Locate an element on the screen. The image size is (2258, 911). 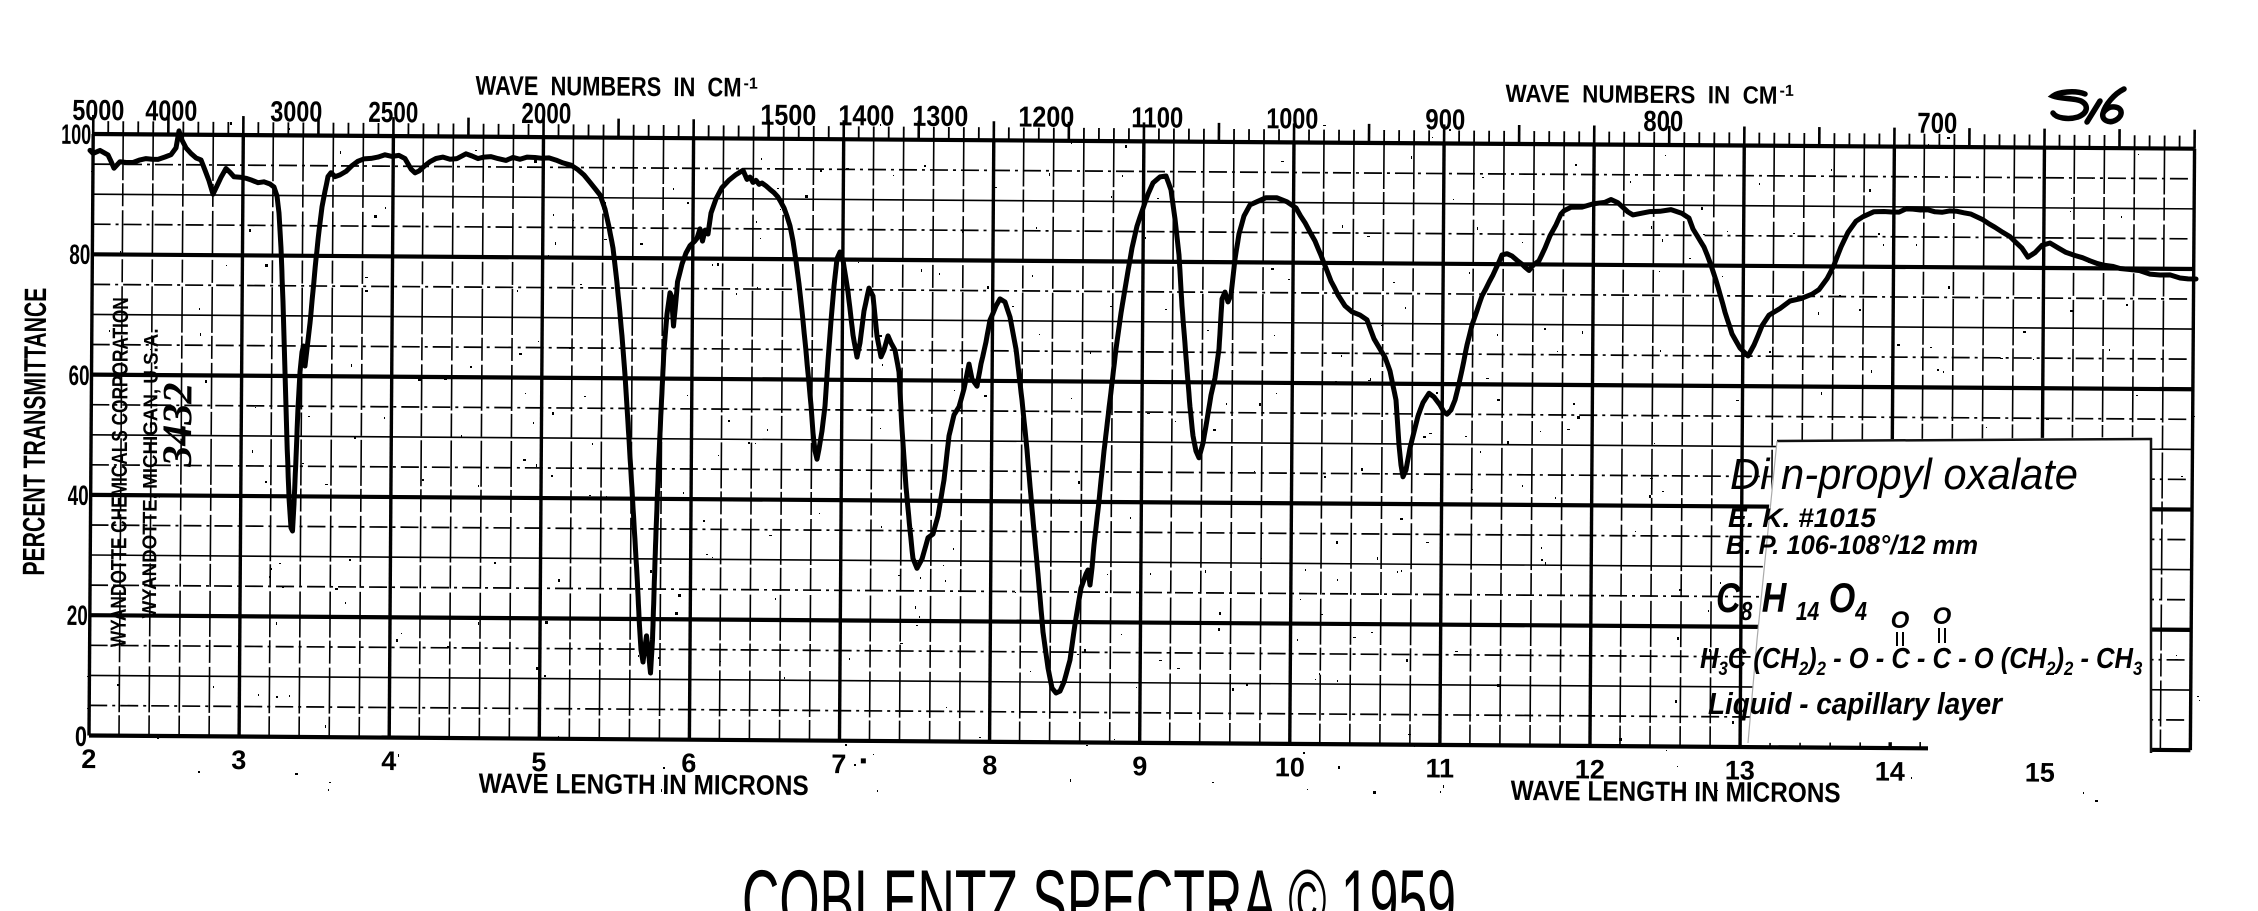
svg-text: C8 H 14 O4 is located at coordinates (1791, 601).